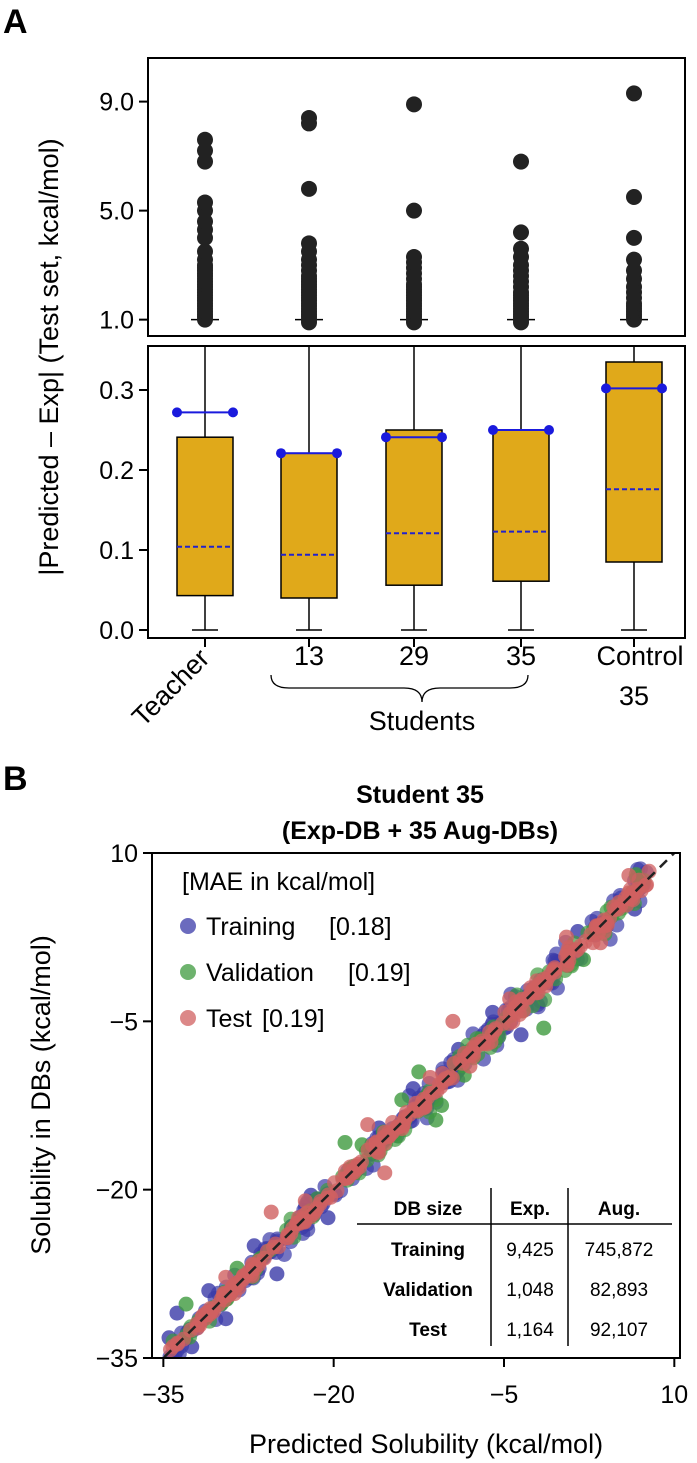  What do you see at coordinates (674, 1395) in the screenshot?
I see `x-tick-label: 10` at bounding box center [674, 1395].